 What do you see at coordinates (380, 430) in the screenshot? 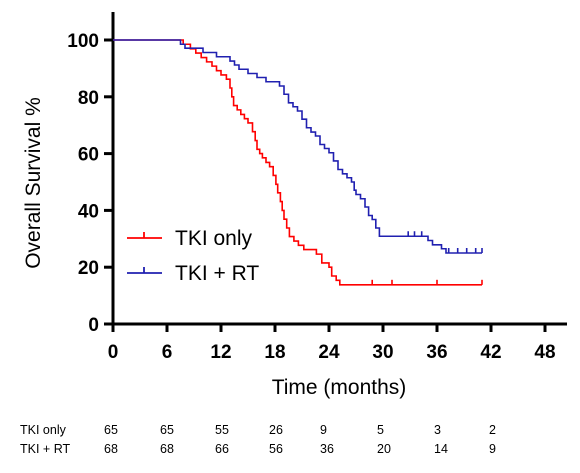
I see `risk-value: 5` at bounding box center [380, 430].